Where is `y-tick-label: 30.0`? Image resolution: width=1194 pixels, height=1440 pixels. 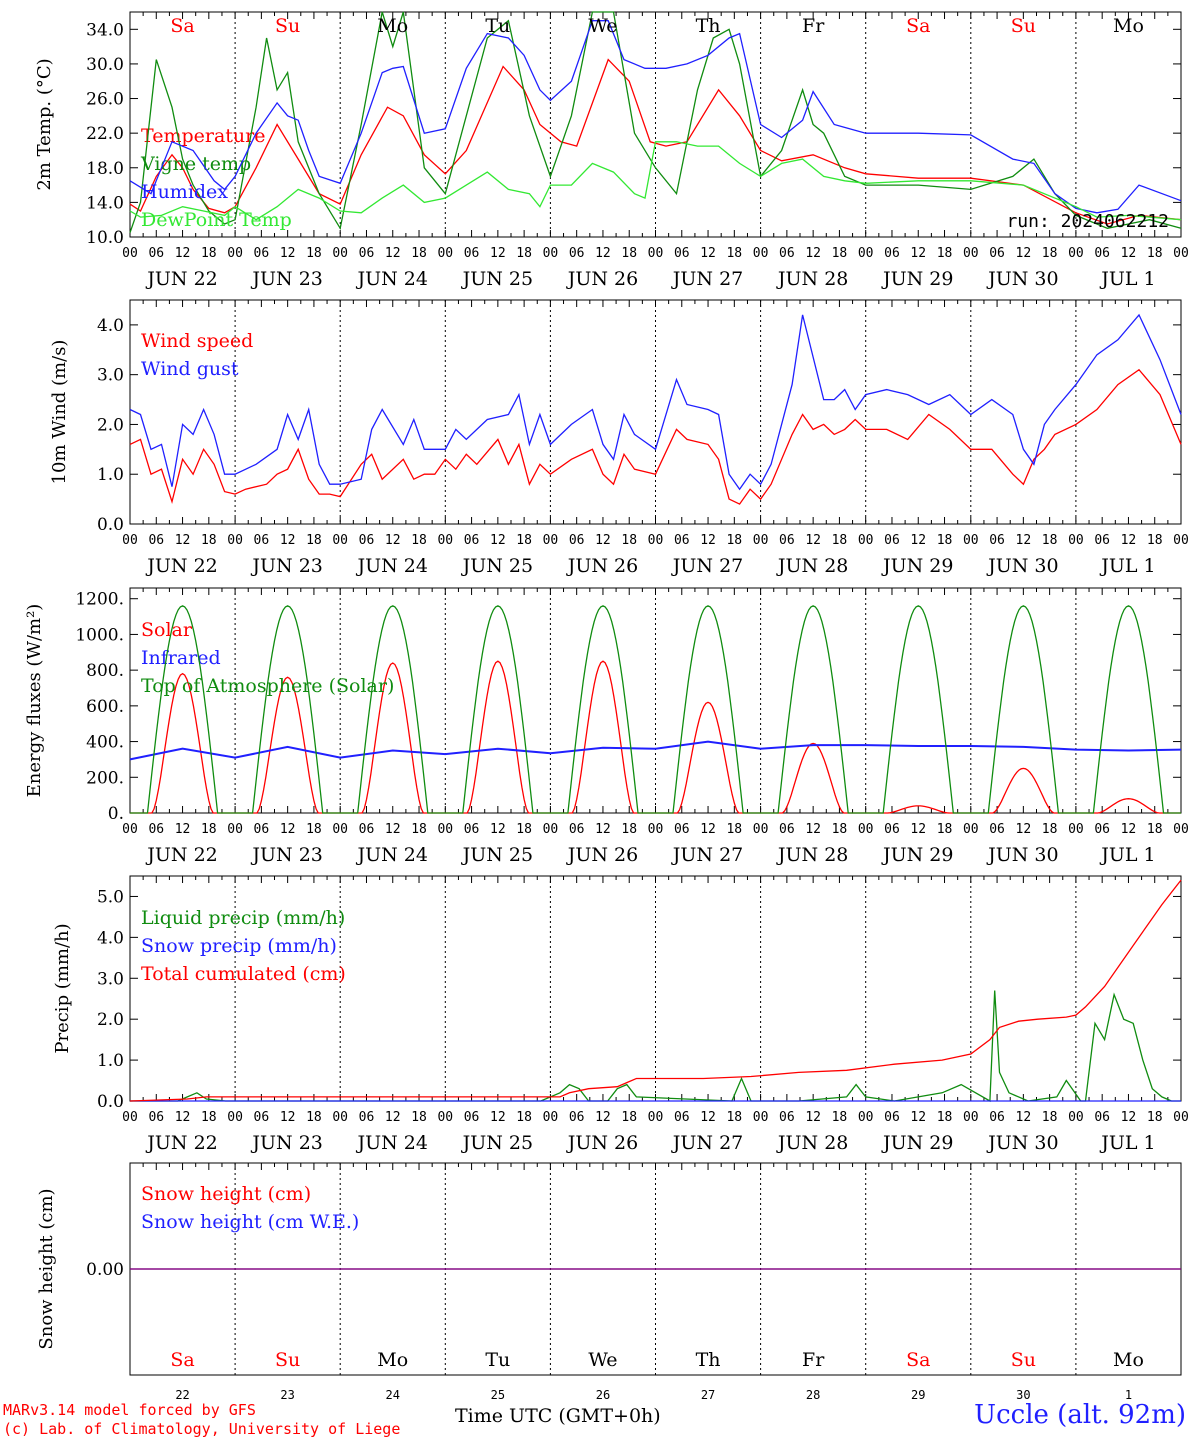 y-tick-label: 30.0 is located at coordinates (105, 65).